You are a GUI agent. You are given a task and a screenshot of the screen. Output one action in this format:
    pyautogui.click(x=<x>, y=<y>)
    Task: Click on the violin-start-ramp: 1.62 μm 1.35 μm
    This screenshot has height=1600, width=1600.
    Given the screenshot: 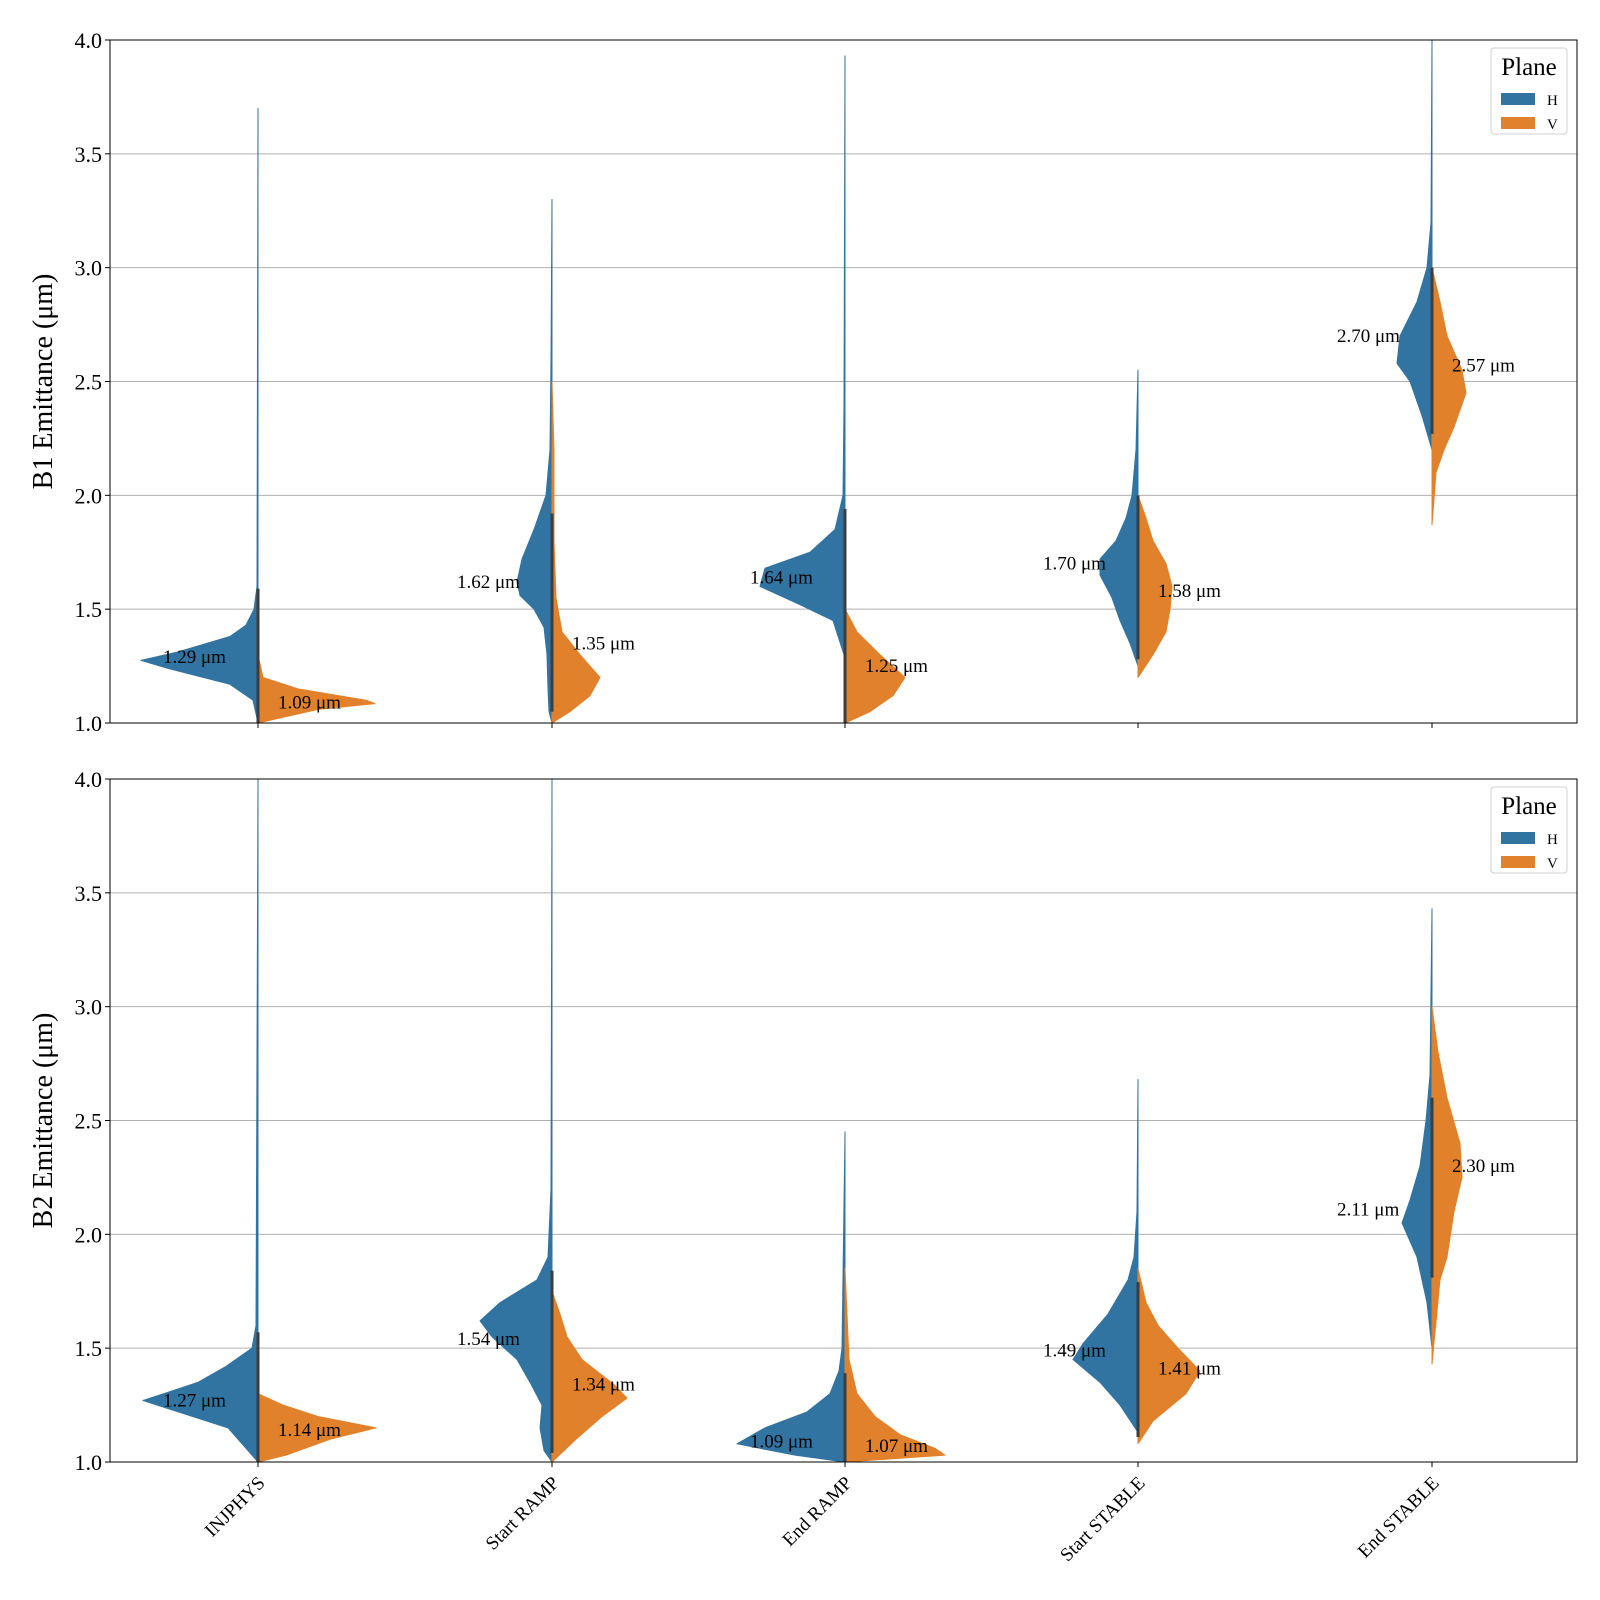 What is the action you would take?
    pyautogui.click(x=546, y=461)
    